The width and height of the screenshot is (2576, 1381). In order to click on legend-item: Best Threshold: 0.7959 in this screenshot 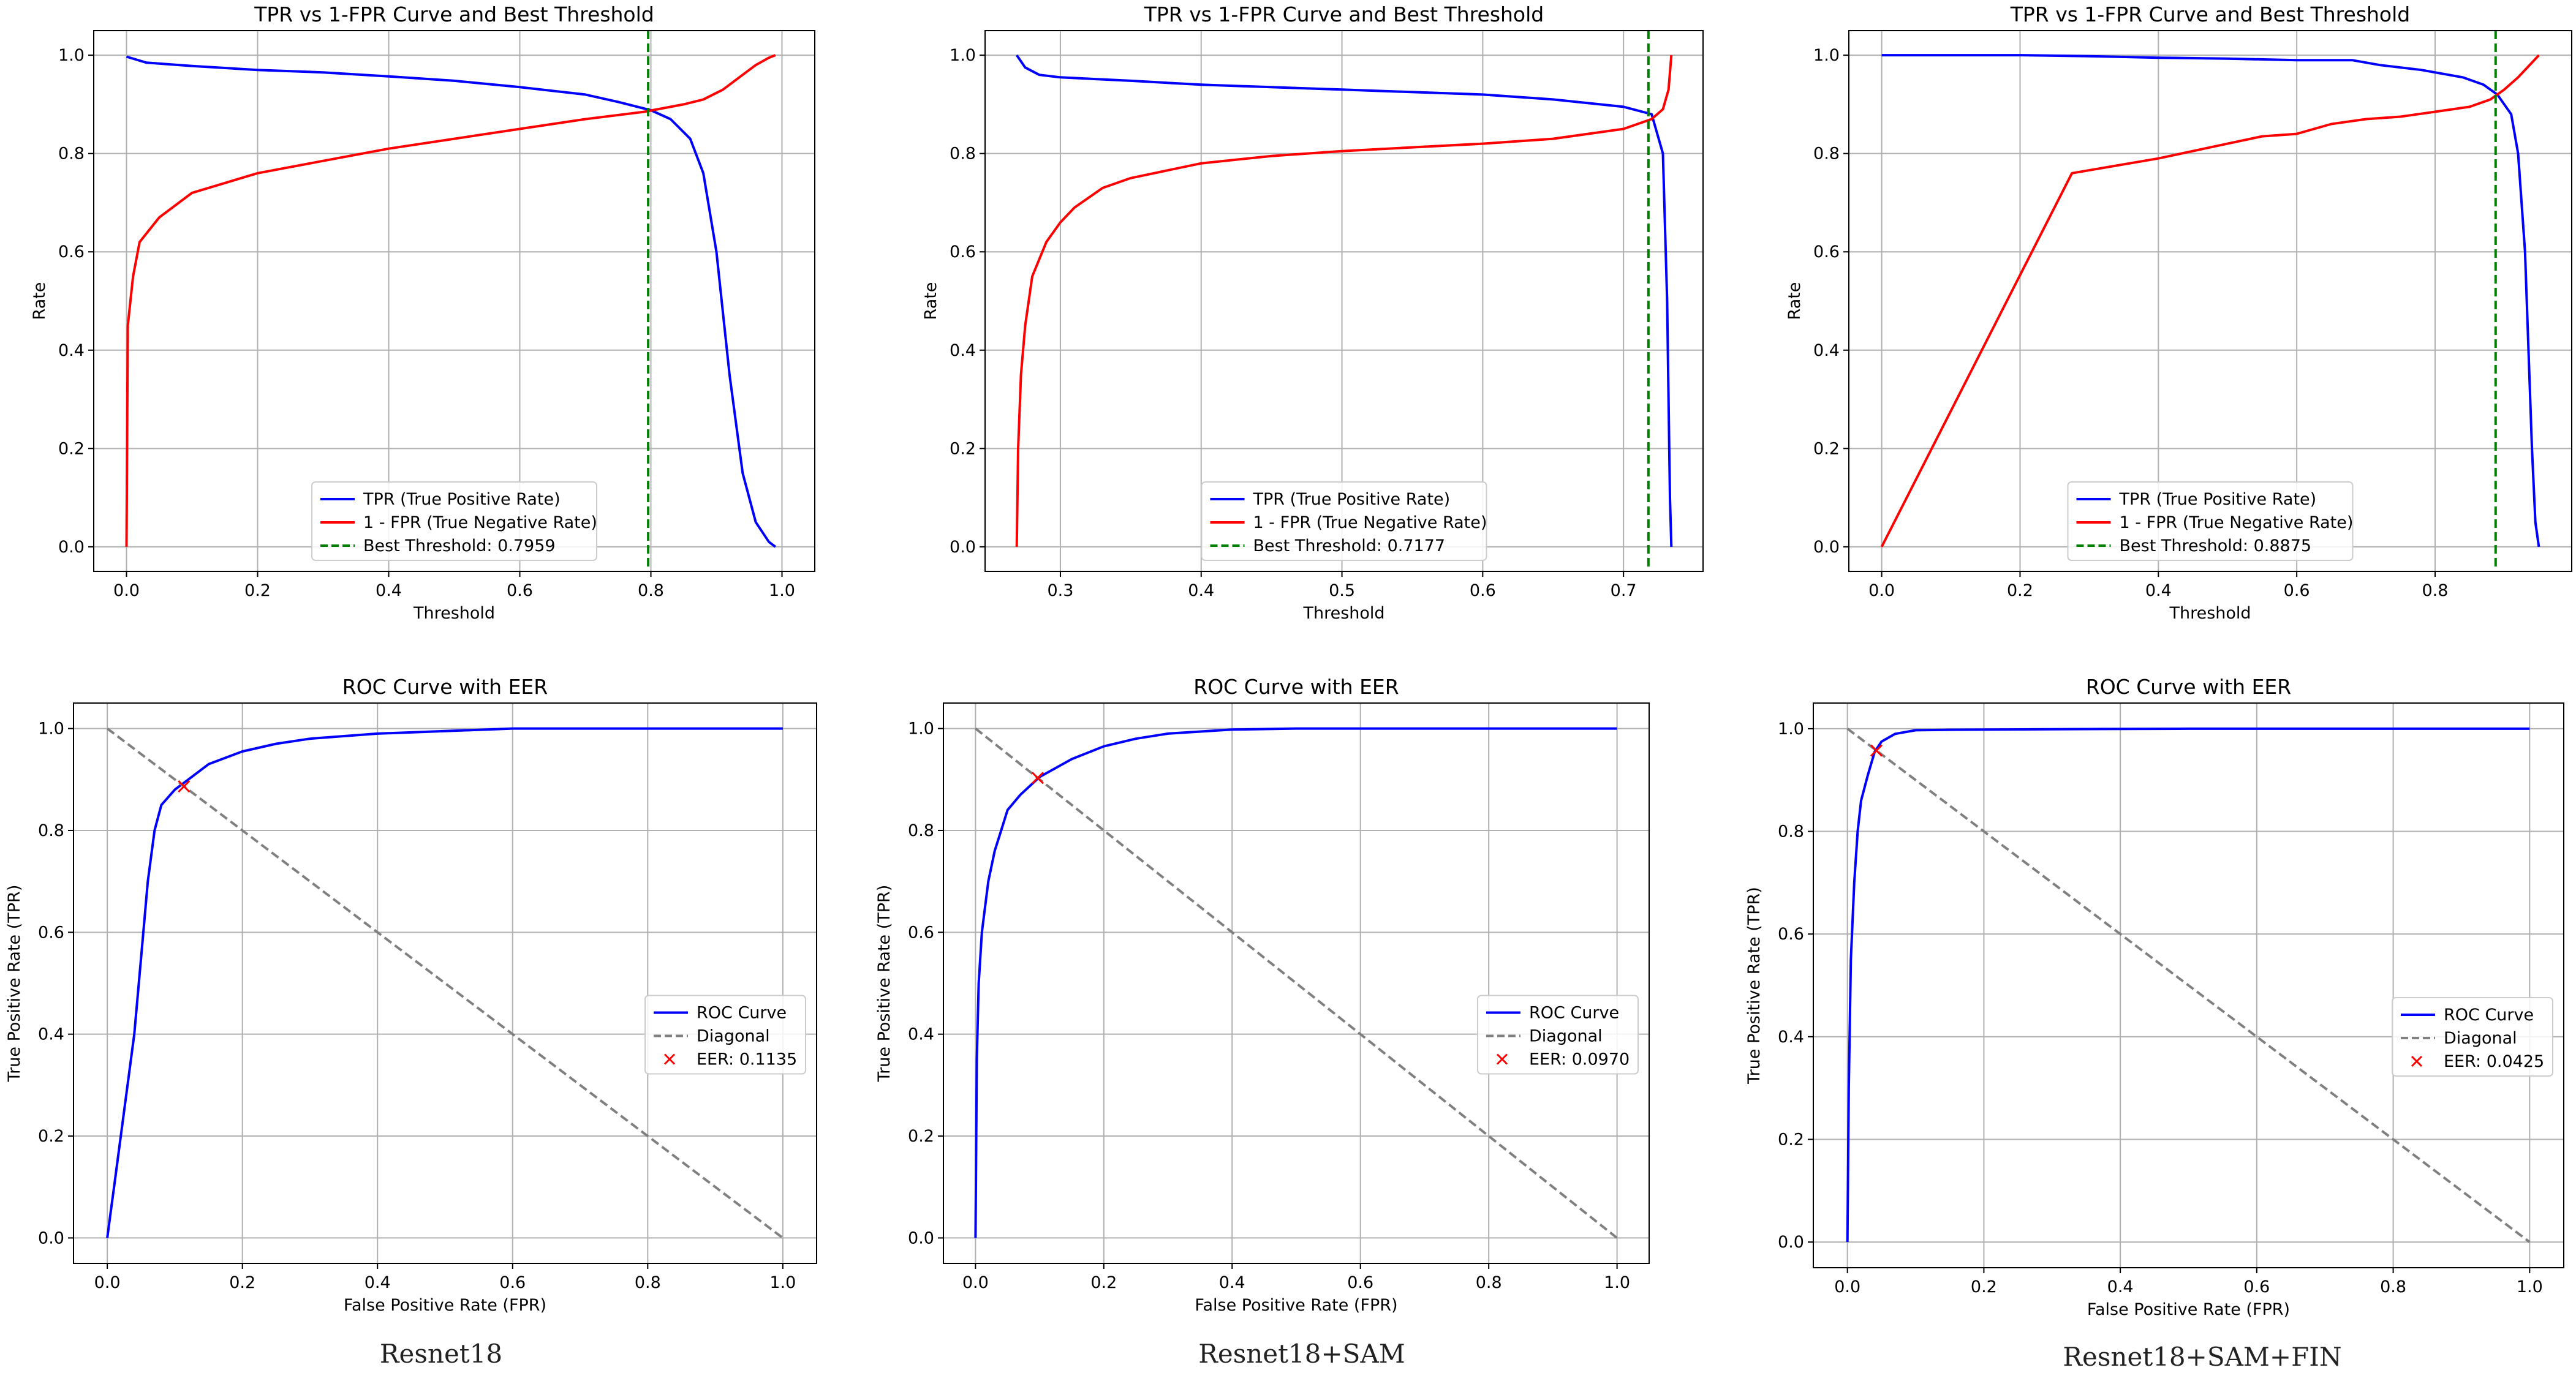, I will do `click(438, 545)`.